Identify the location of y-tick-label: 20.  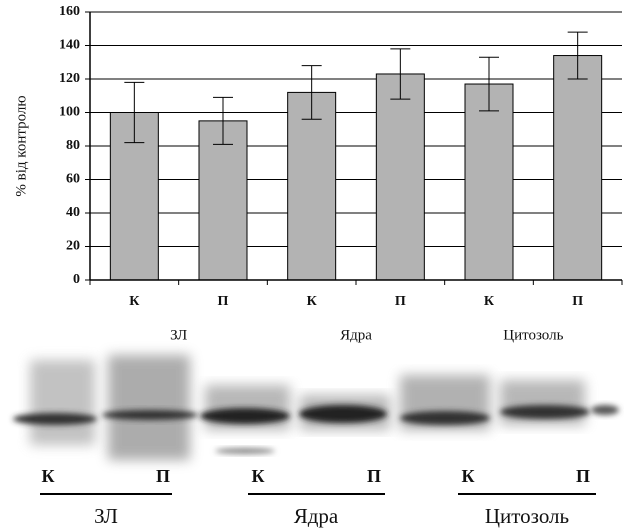
(73, 246).